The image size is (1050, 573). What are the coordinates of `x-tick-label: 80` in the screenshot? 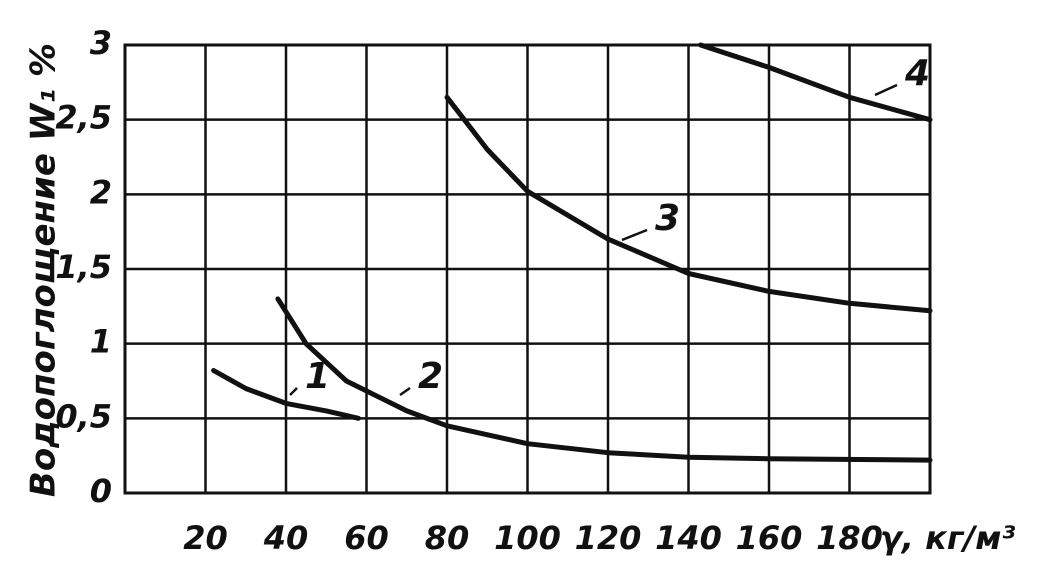 It's located at (447, 538).